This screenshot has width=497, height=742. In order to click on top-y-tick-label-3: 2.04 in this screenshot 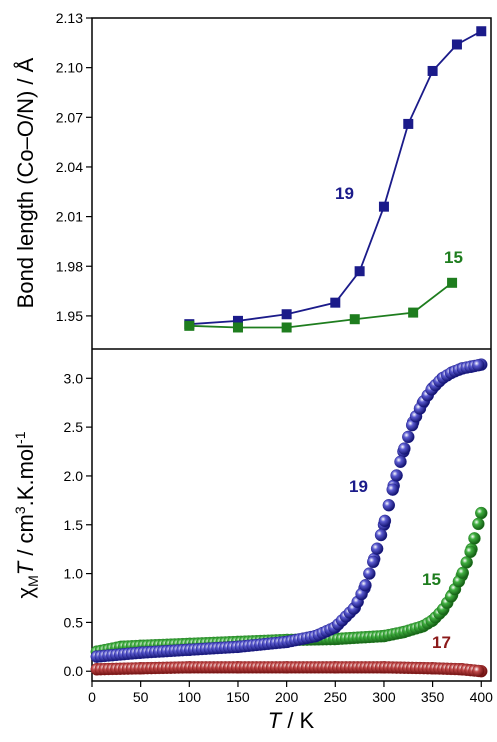, I will do `click(69, 167)`.